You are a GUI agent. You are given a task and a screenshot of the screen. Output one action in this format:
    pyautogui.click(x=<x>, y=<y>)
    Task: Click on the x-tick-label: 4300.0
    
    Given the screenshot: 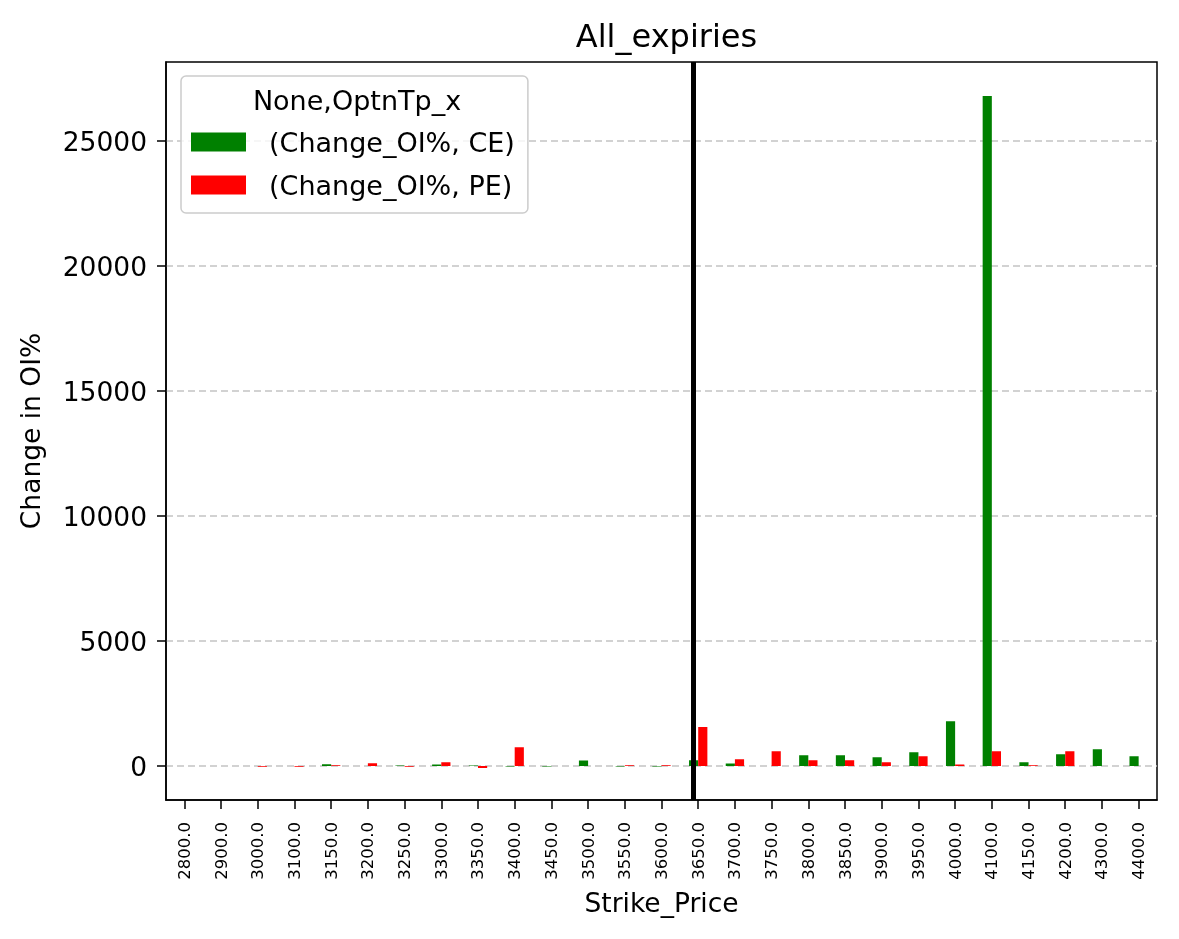 What is the action you would take?
    pyautogui.click(x=1102, y=851)
    